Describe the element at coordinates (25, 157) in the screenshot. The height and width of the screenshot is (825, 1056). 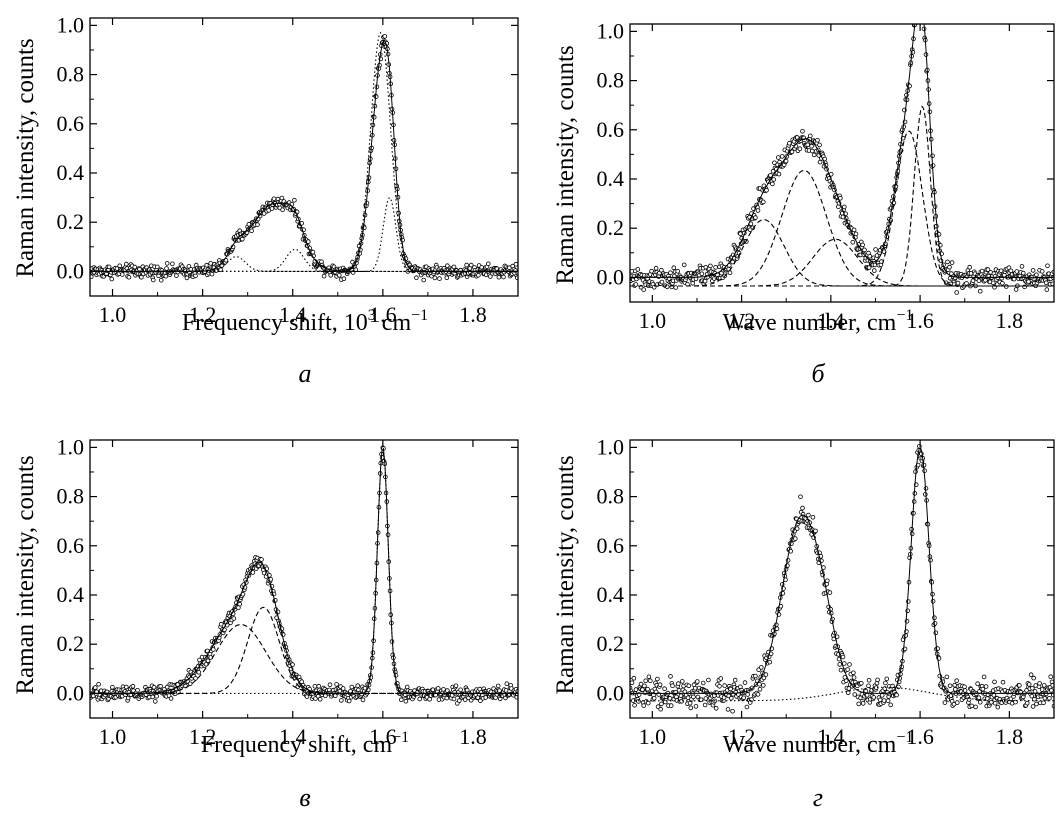
I see `y-axis-label: Raman intensity, counts` at that location.